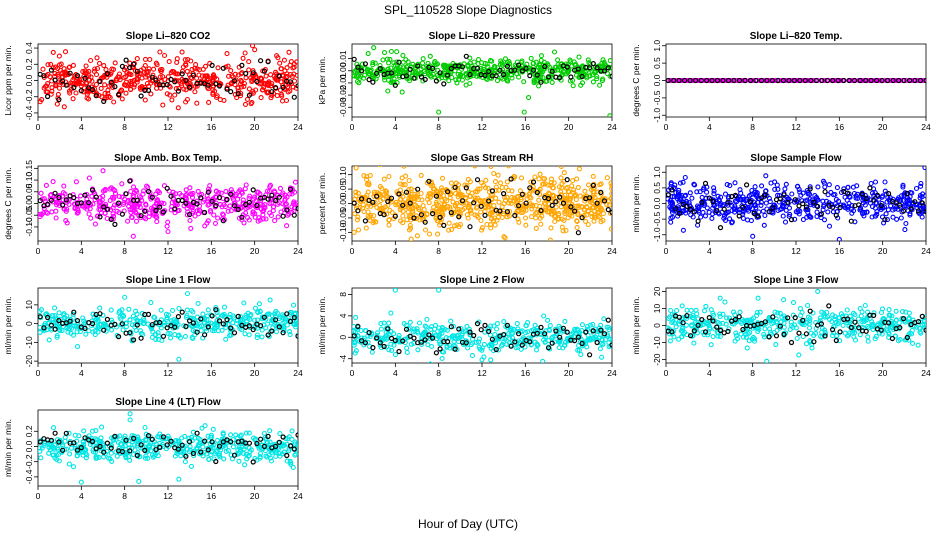  Describe the element at coordinates (38, 127) in the screenshot. I see `x-tick-label: 0` at that location.